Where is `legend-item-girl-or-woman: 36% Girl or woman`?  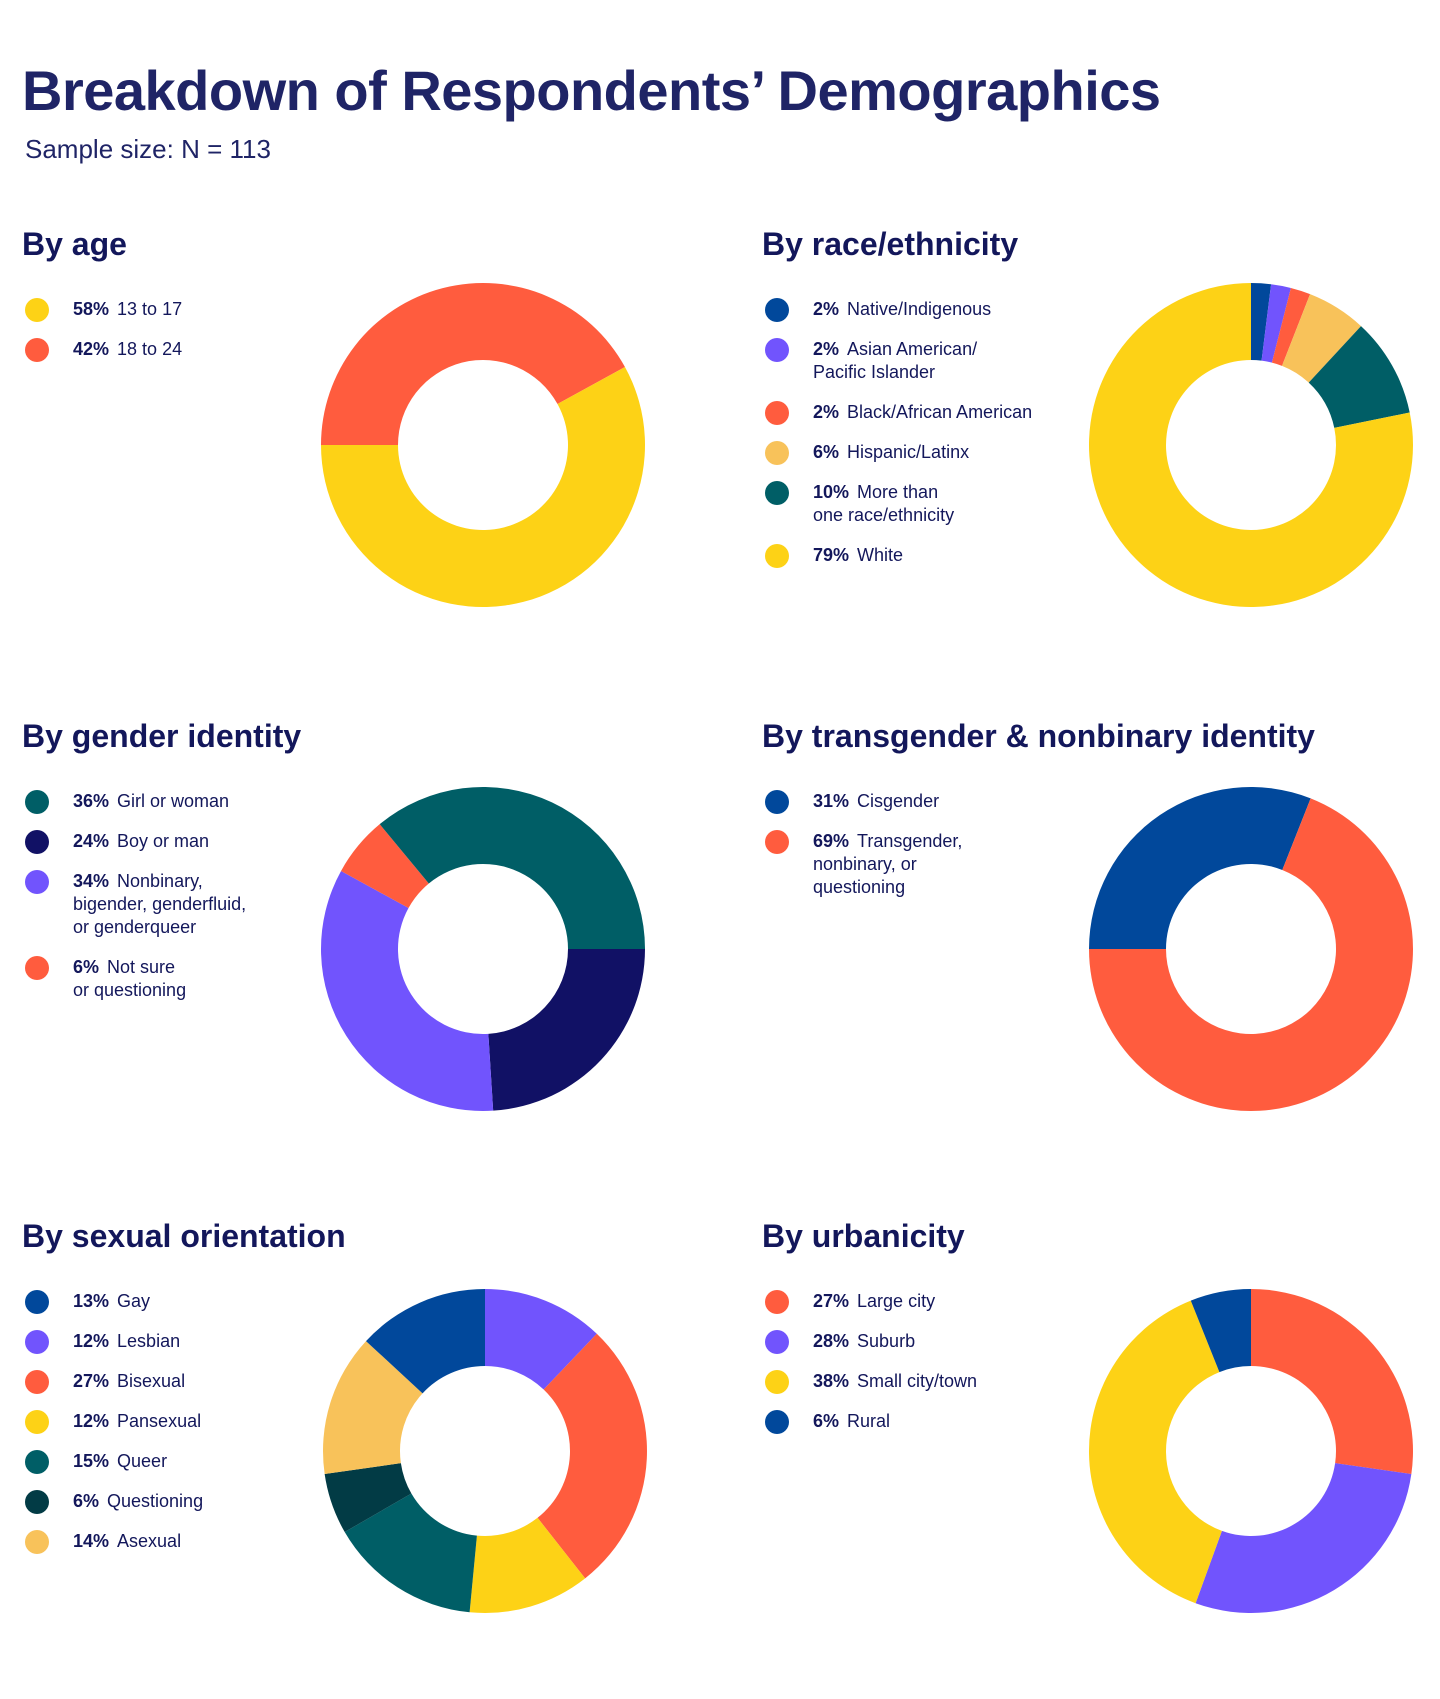
legend-item-girl-or-woman: 36% Girl or woman is located at coordinates (170, 802).